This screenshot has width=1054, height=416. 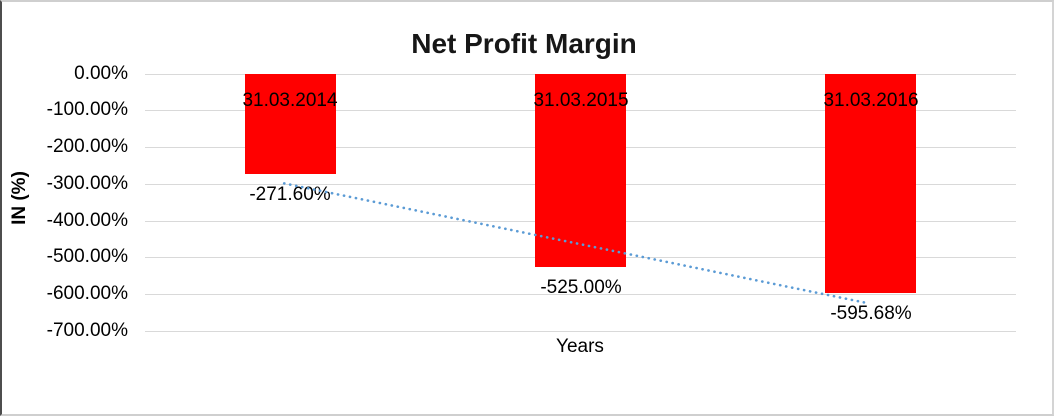 What do you see at coordinates (580, 331) in the screenshot?
I see `gridline` at bounding box center [580, 331].